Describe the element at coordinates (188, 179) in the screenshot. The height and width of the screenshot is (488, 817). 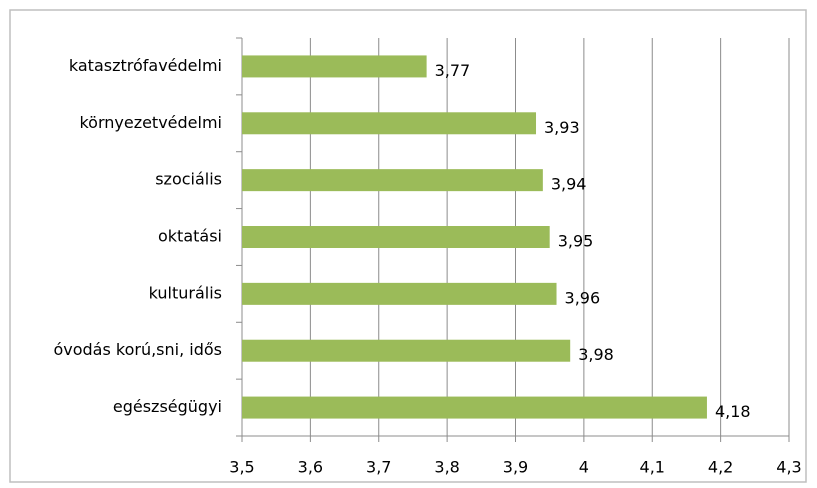
I see `y-tick-label: szociális` at that location.